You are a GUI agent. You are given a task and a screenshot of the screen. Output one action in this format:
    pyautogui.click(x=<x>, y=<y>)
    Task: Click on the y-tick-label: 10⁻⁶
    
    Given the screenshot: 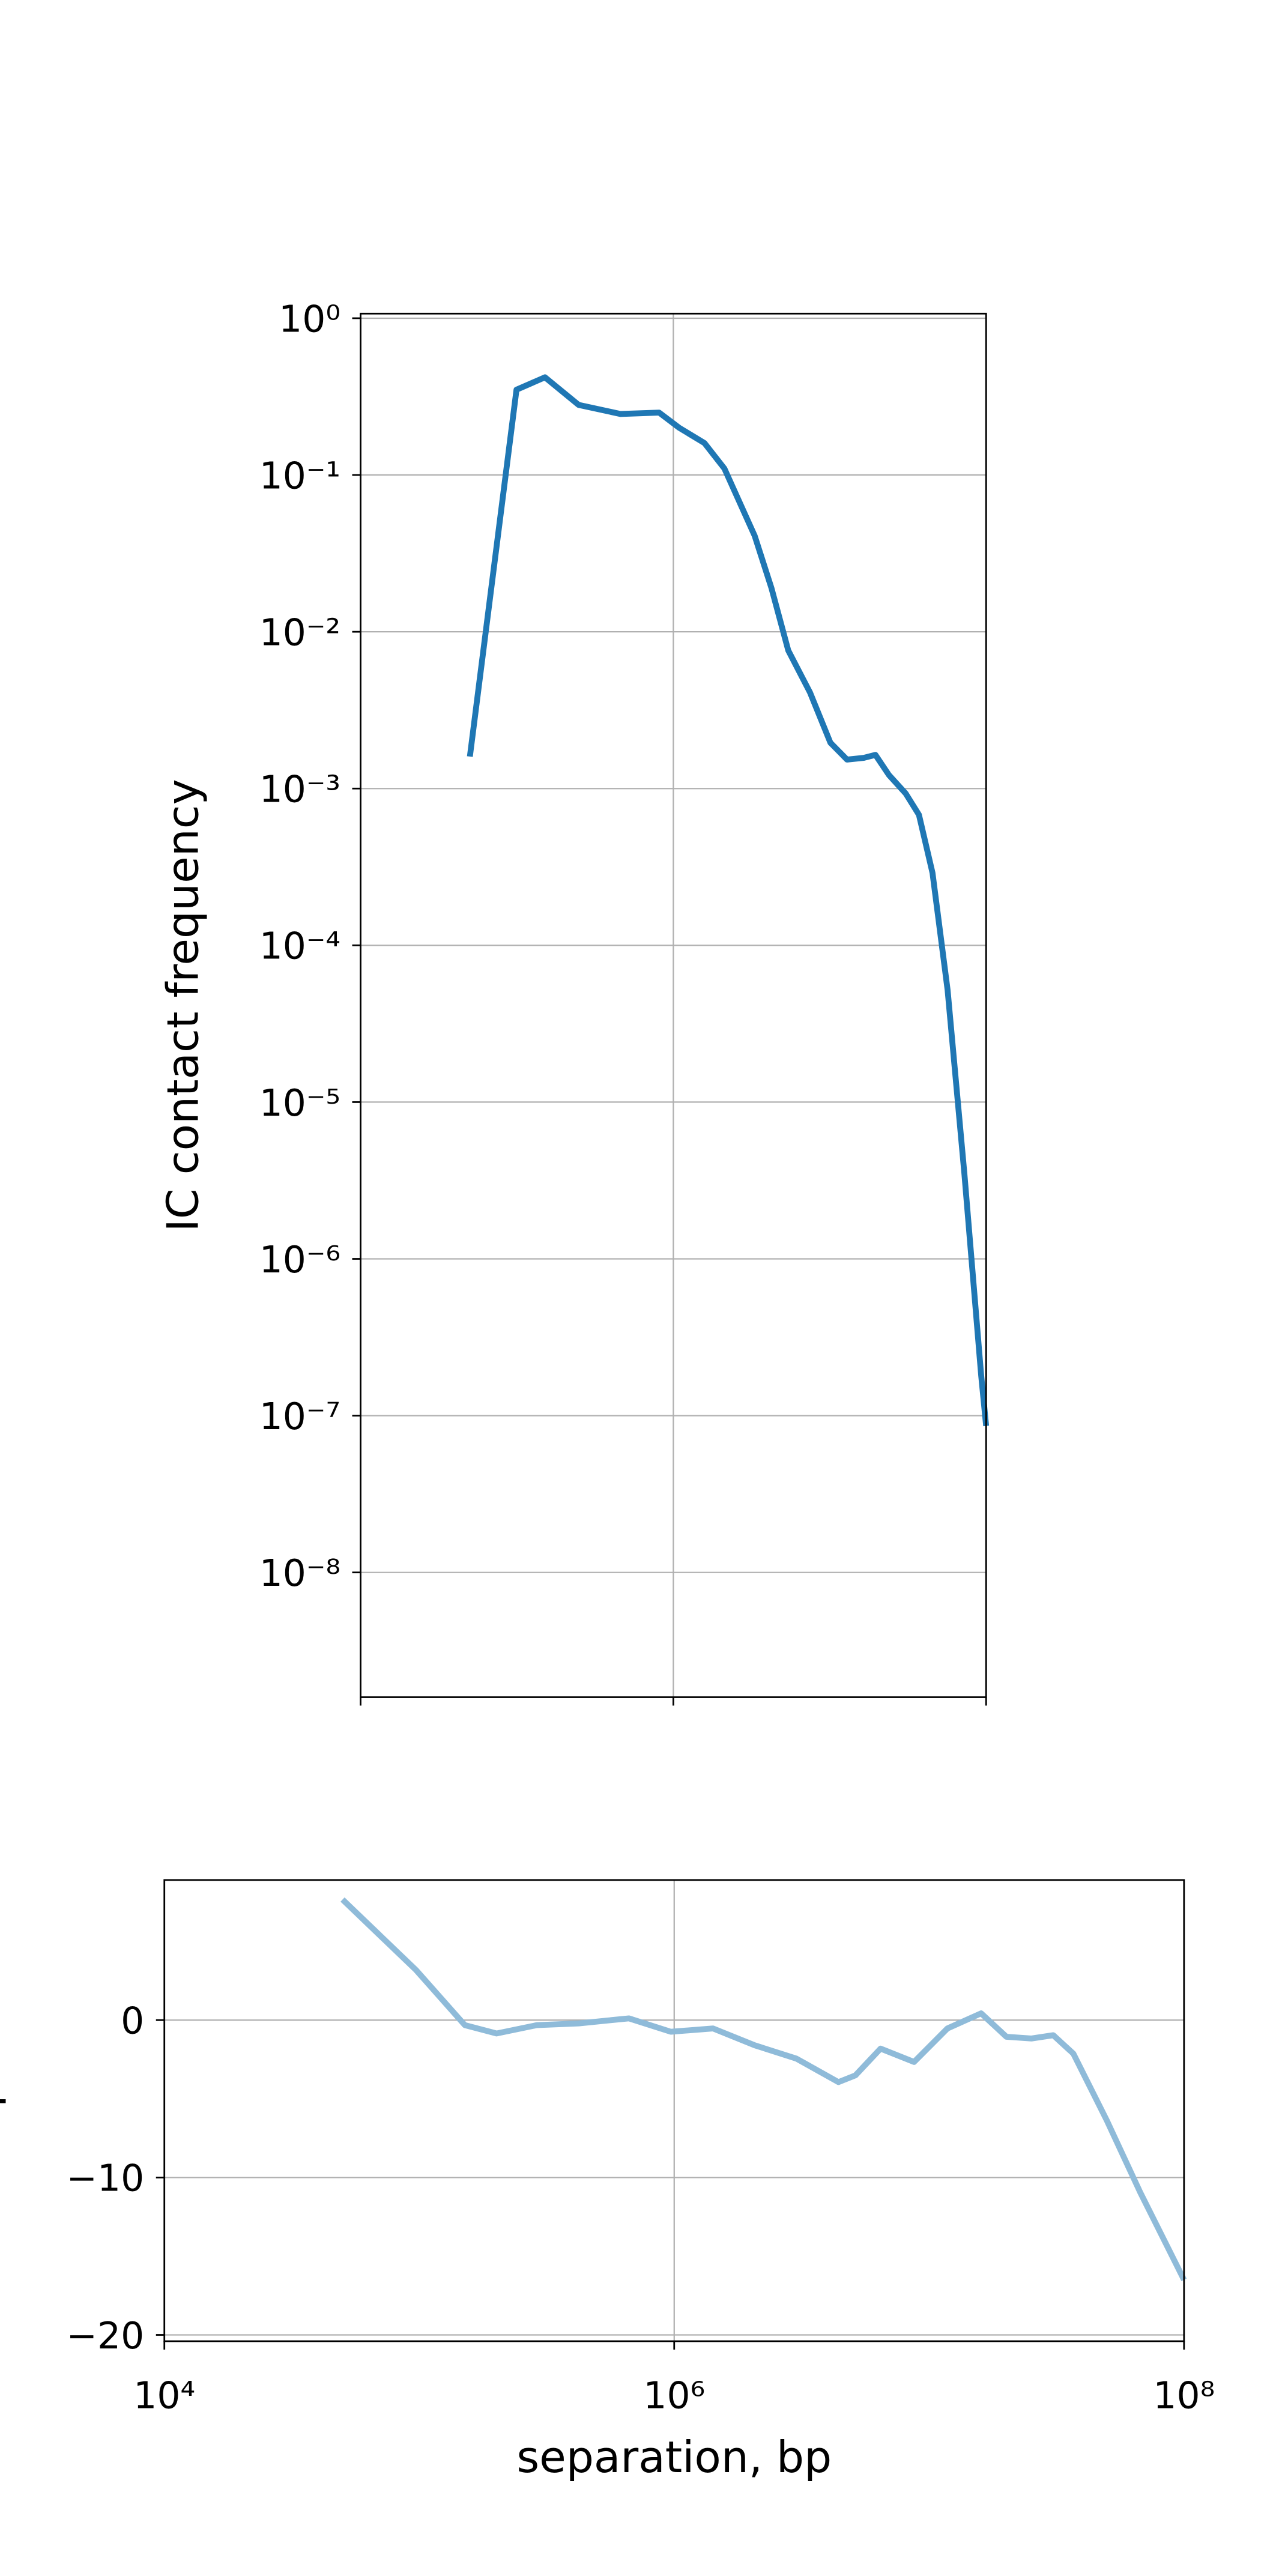 What is the action you would take?
    pyautogui.click(x=299, y=1260)
    